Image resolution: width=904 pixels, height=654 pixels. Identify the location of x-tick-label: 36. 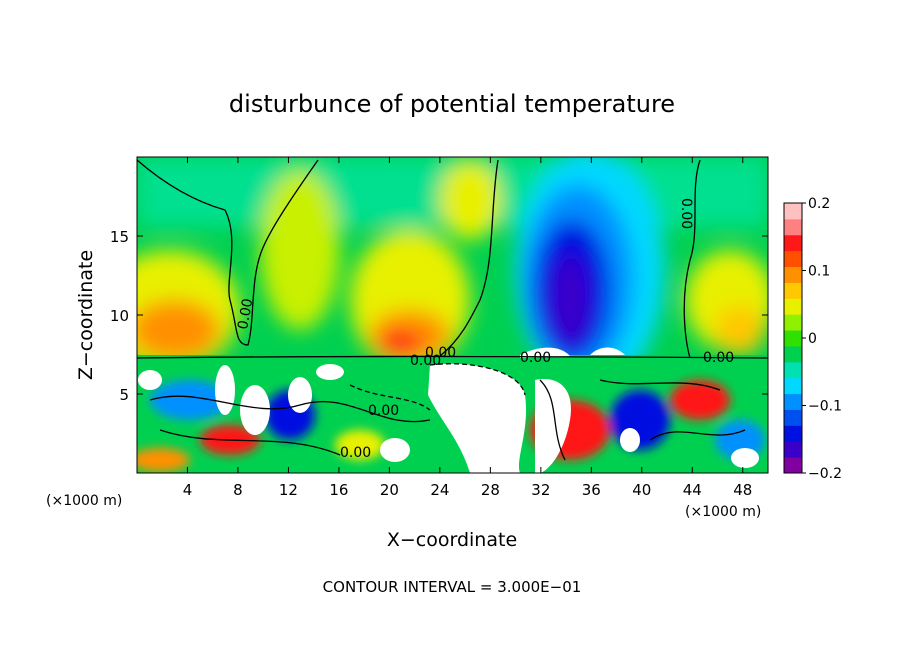
(591, 490).